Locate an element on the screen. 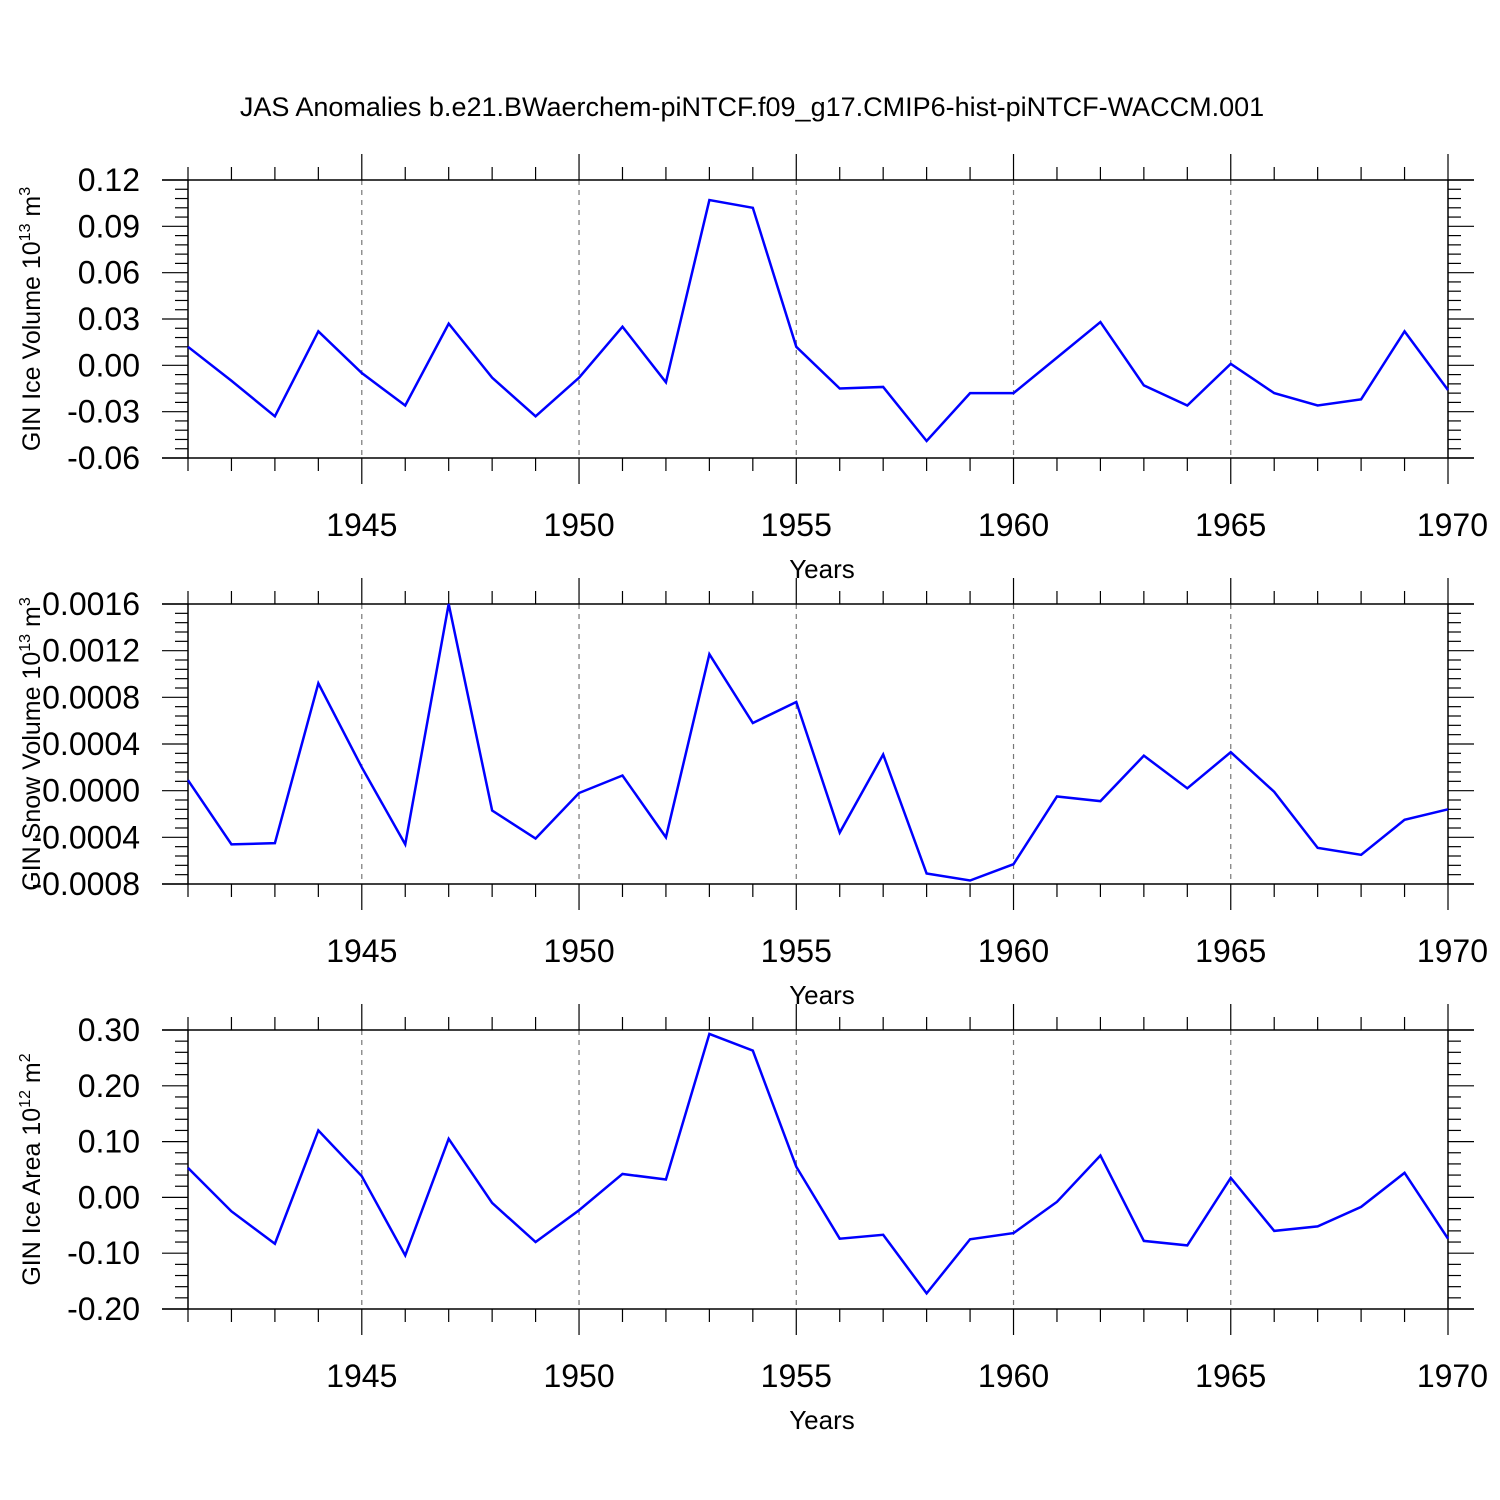  y-tick-label: -0.20 is located at coordinates (103, 1309).